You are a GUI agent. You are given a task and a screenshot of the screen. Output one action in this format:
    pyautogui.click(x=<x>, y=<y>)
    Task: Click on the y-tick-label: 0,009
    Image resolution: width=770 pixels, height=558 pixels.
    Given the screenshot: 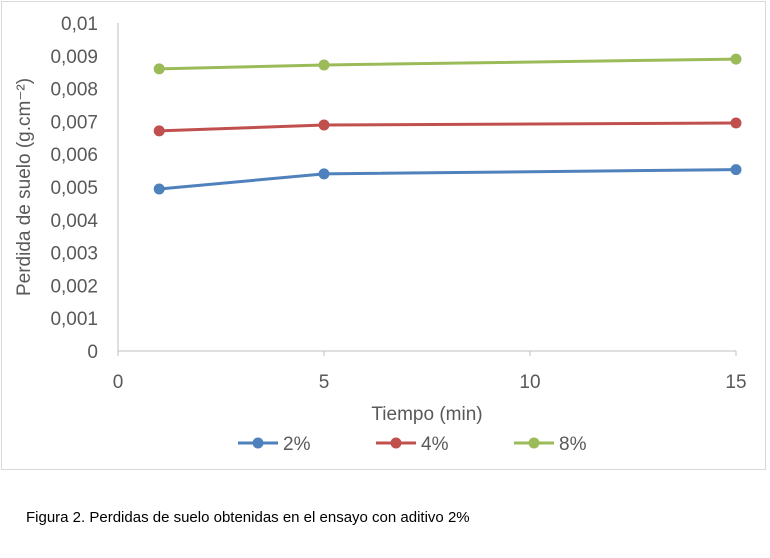 What is the action you would take?
    pyautogui.click(x=74, y=57)
    